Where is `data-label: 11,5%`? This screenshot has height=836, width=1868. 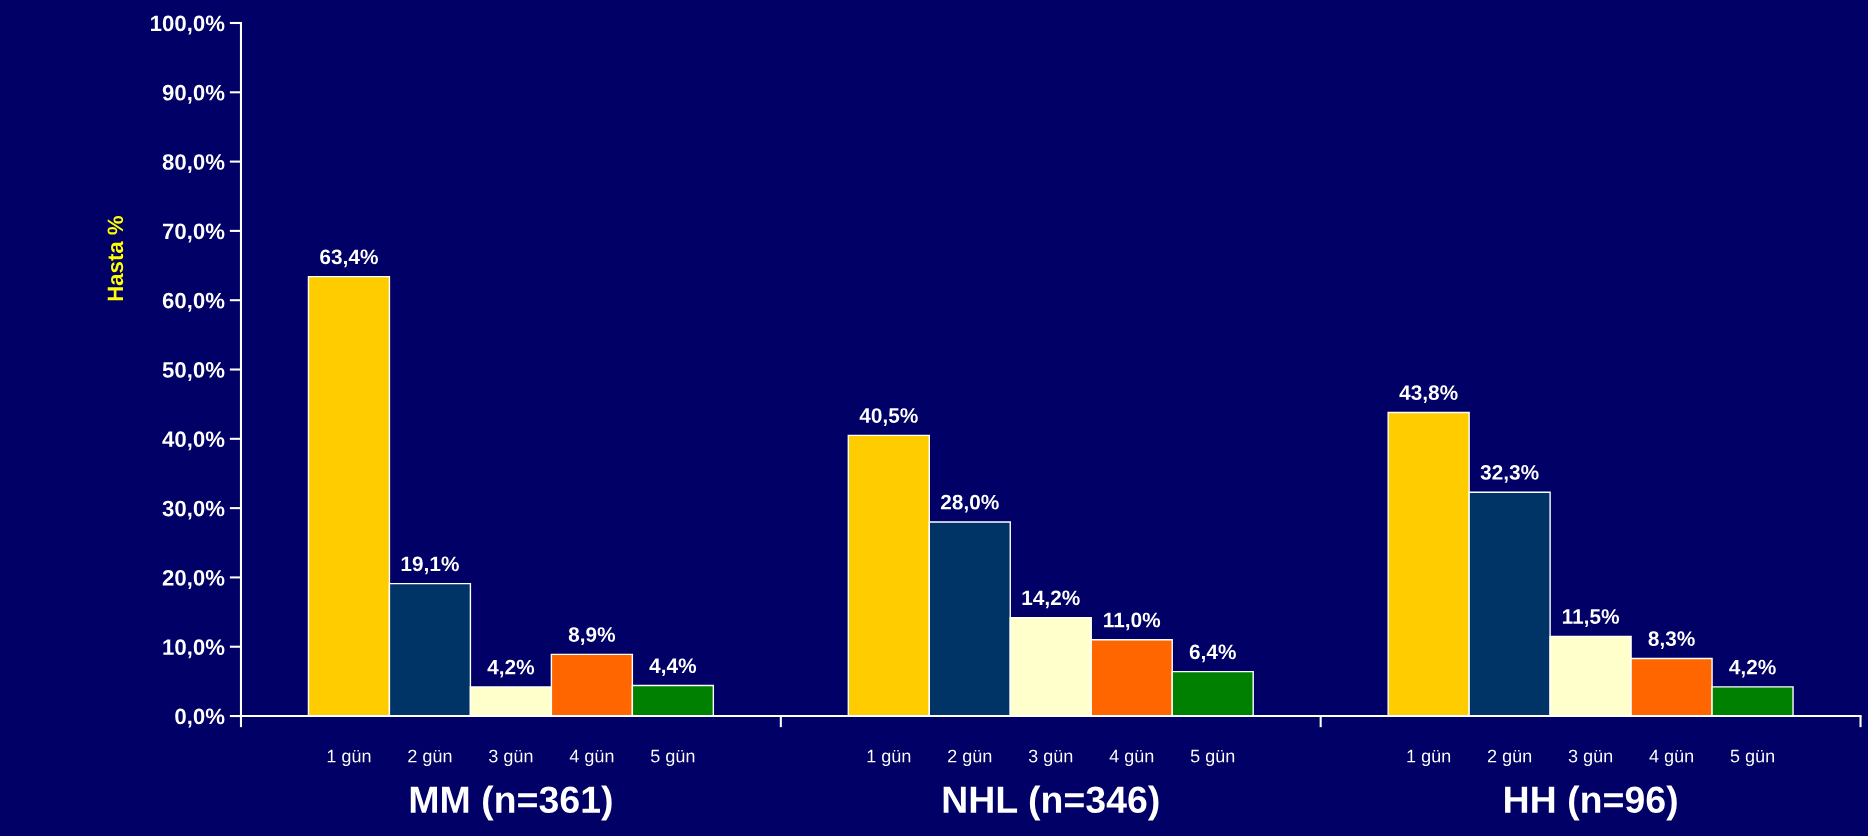 data-label: 11,5% is located at coordinates (1591, 618).